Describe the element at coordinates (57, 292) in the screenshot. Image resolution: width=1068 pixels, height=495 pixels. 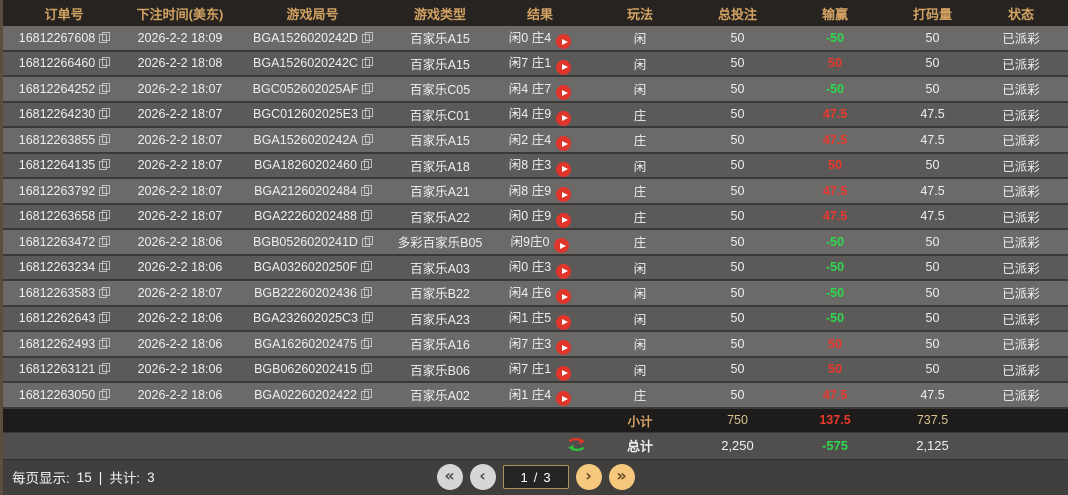
I see `order-id: 16812263583` at that location.